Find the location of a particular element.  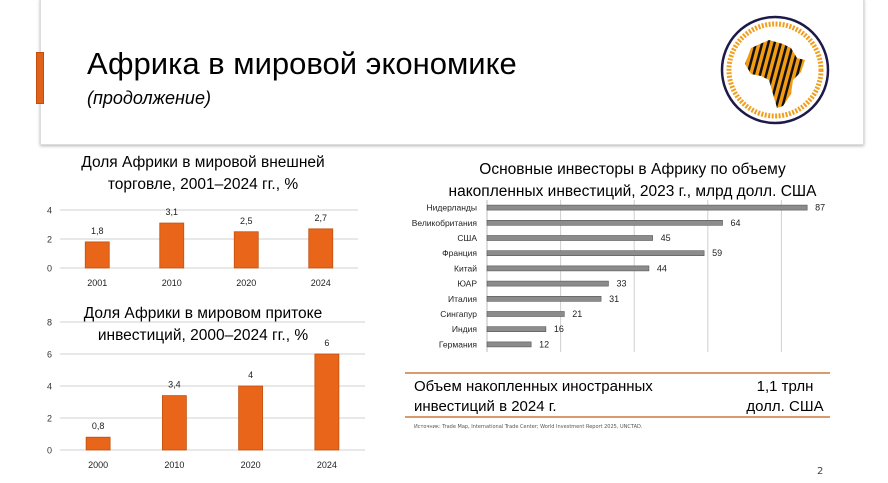

summary-value: 1,1 трлн долл. США is located at coordinates (785, 397).